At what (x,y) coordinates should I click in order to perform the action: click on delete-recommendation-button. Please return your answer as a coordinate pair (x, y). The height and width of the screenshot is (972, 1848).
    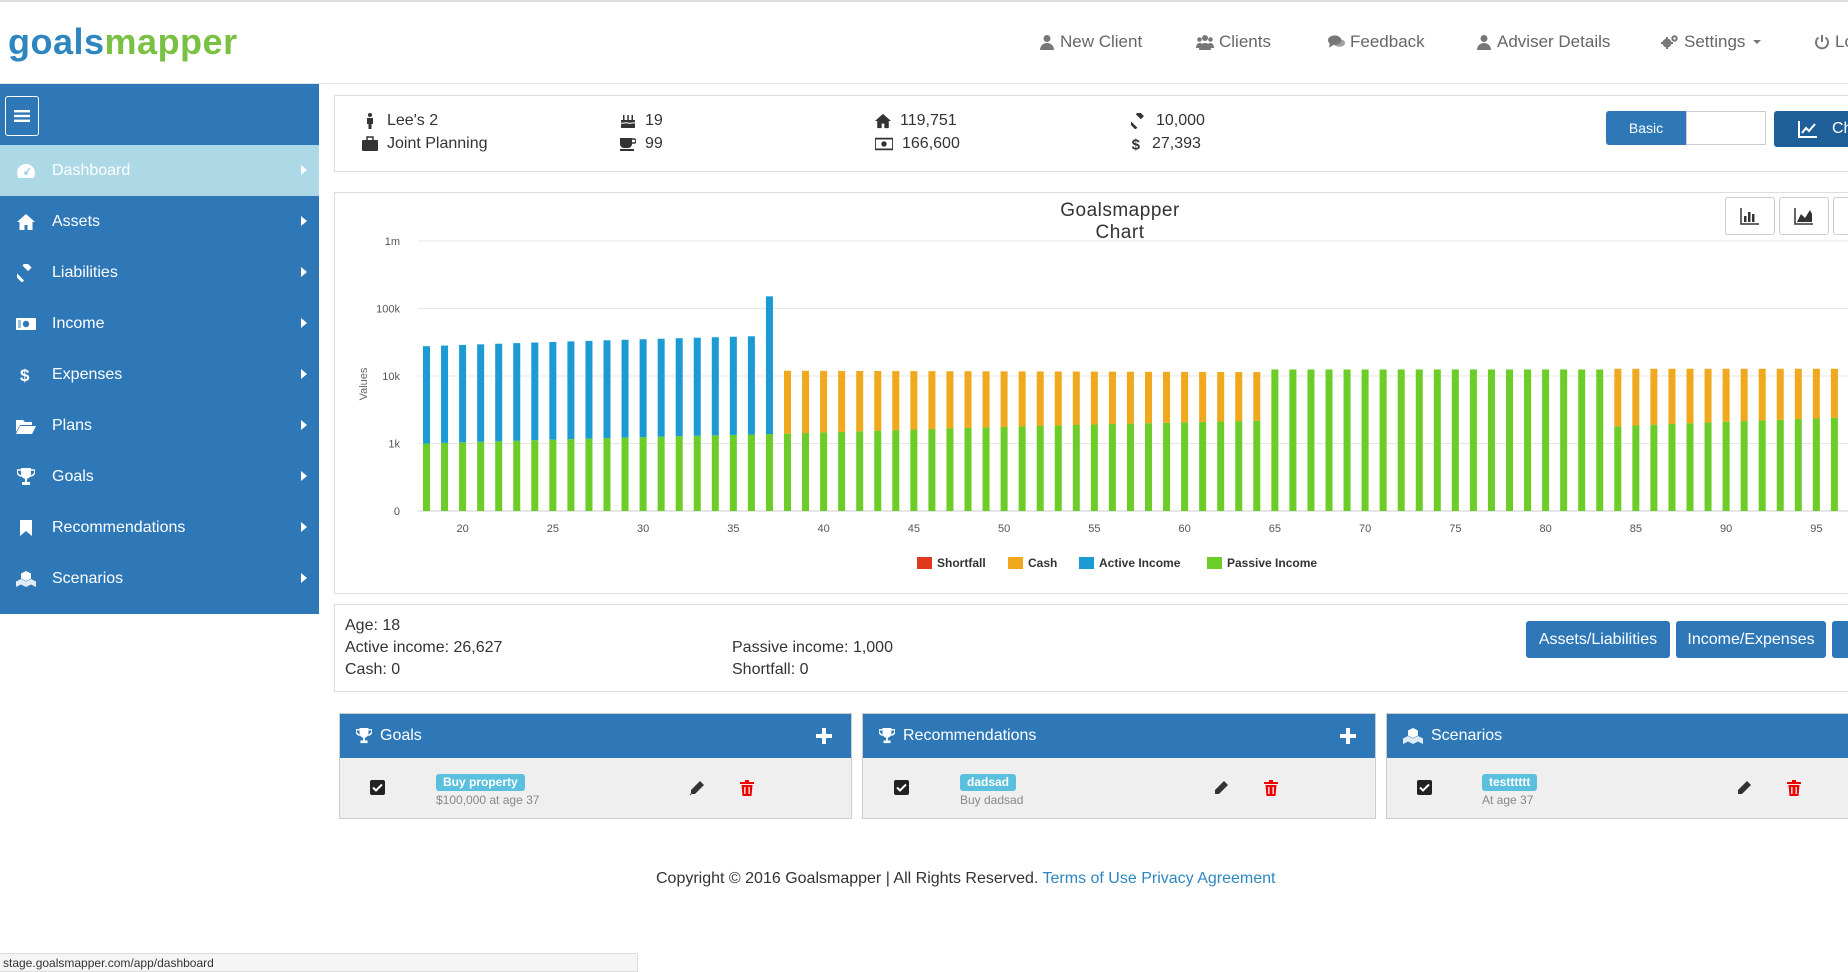
    Looking at the image, I should click on (1271, 788).